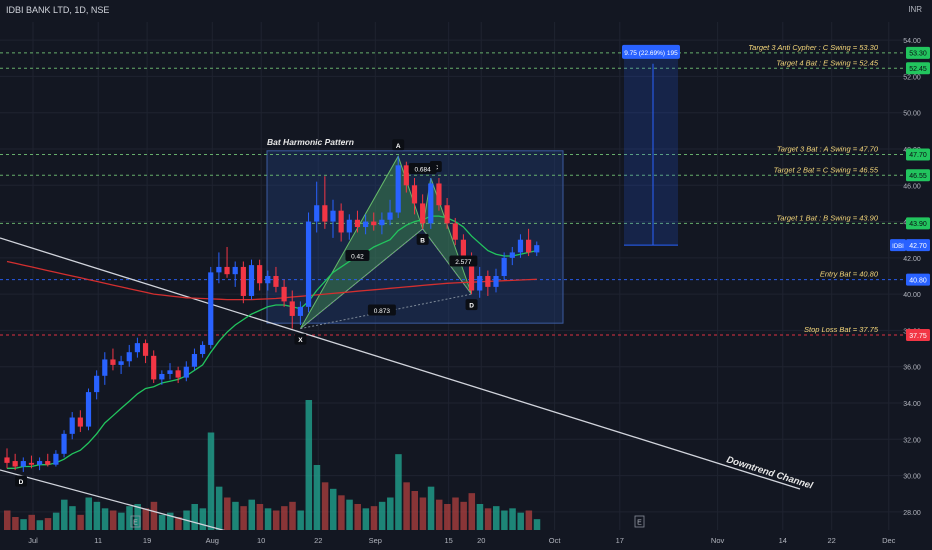 This screenshot has width=932, height=550. Describe the element at coordinates (423, 169) in the screenshot. I see `ratio-label: 0.684` at that location.